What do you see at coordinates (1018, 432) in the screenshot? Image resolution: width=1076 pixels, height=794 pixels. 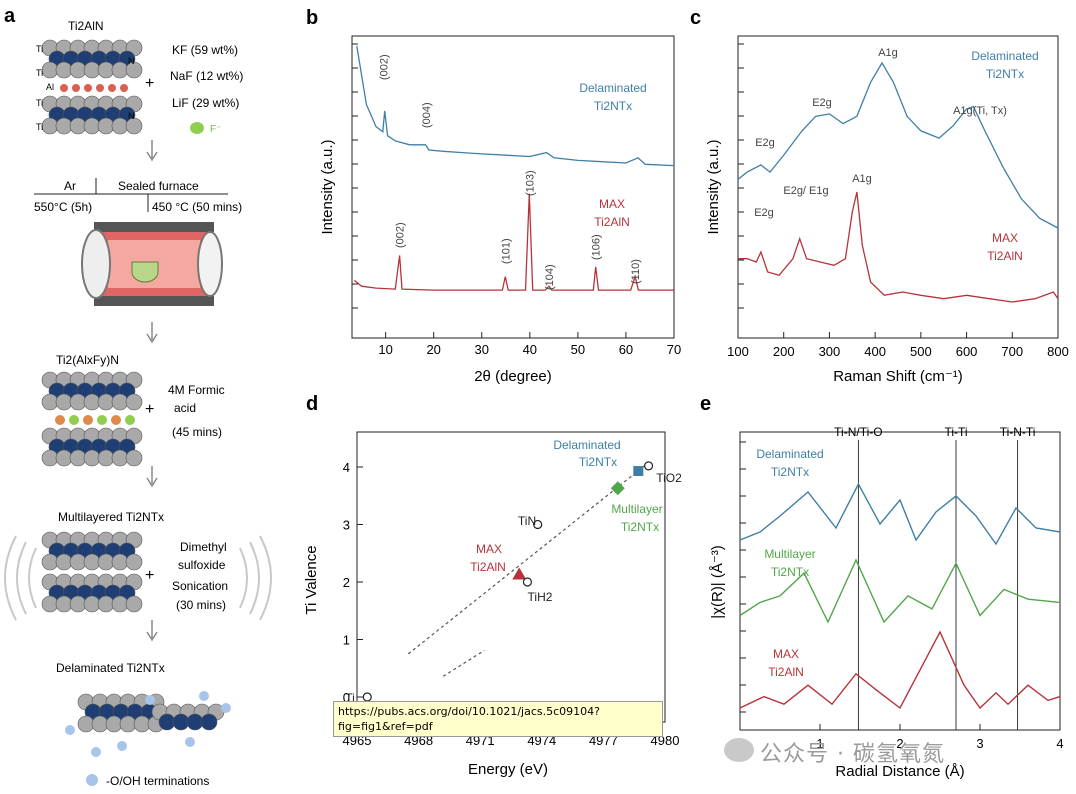 I see `reference-line-label: Ti-N-Ti` at bounding box center [1018, 432].